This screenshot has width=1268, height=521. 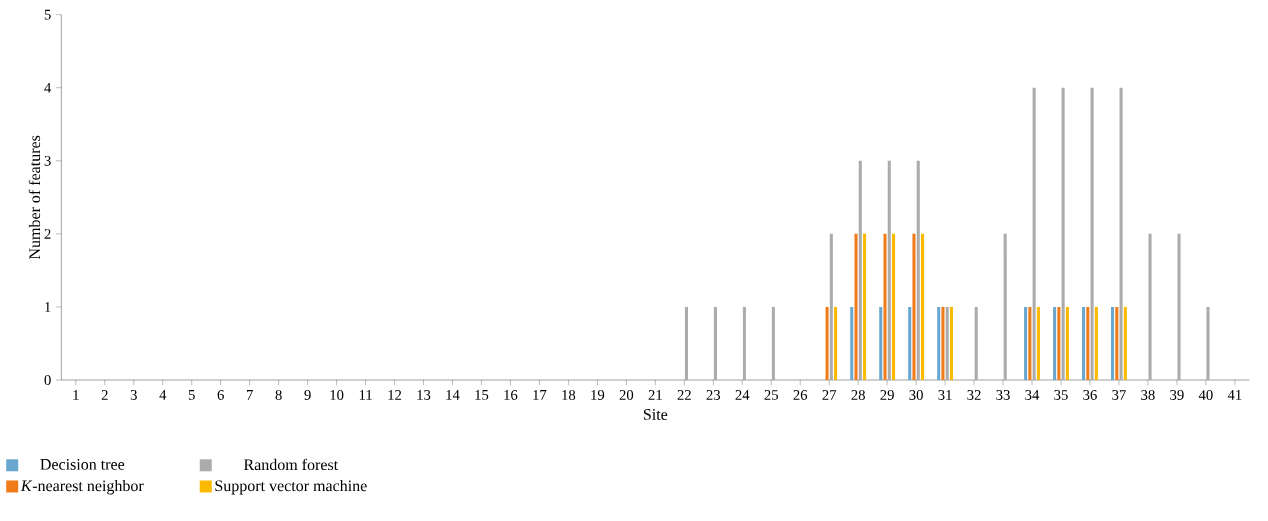 I want to click on x-tick-label: 1, so click(x=76, y=394).